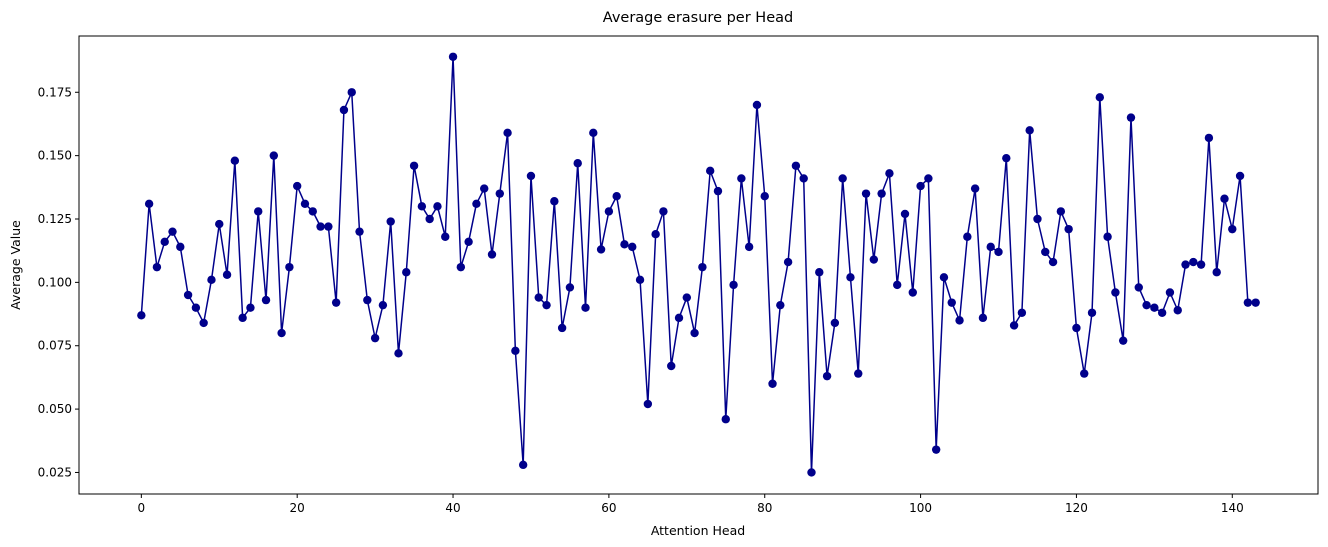 The width and height of the screenshot is (1328, 547). What do you see at coordinates (764, 508) in the screenshot?
I see `x-tick-label: 80` at bounding box center [764, 508].